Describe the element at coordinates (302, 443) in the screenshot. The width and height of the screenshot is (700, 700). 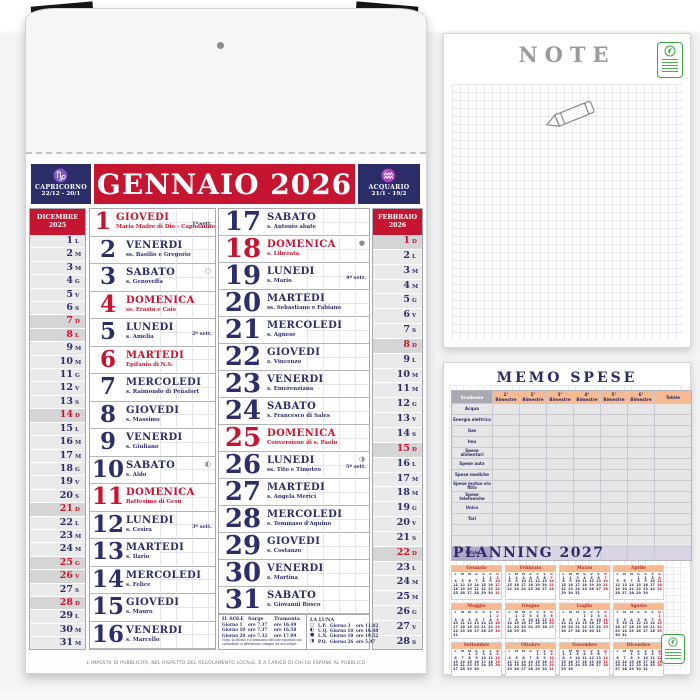
I see `saint-name: Conversione di s. Paolo` at that location.